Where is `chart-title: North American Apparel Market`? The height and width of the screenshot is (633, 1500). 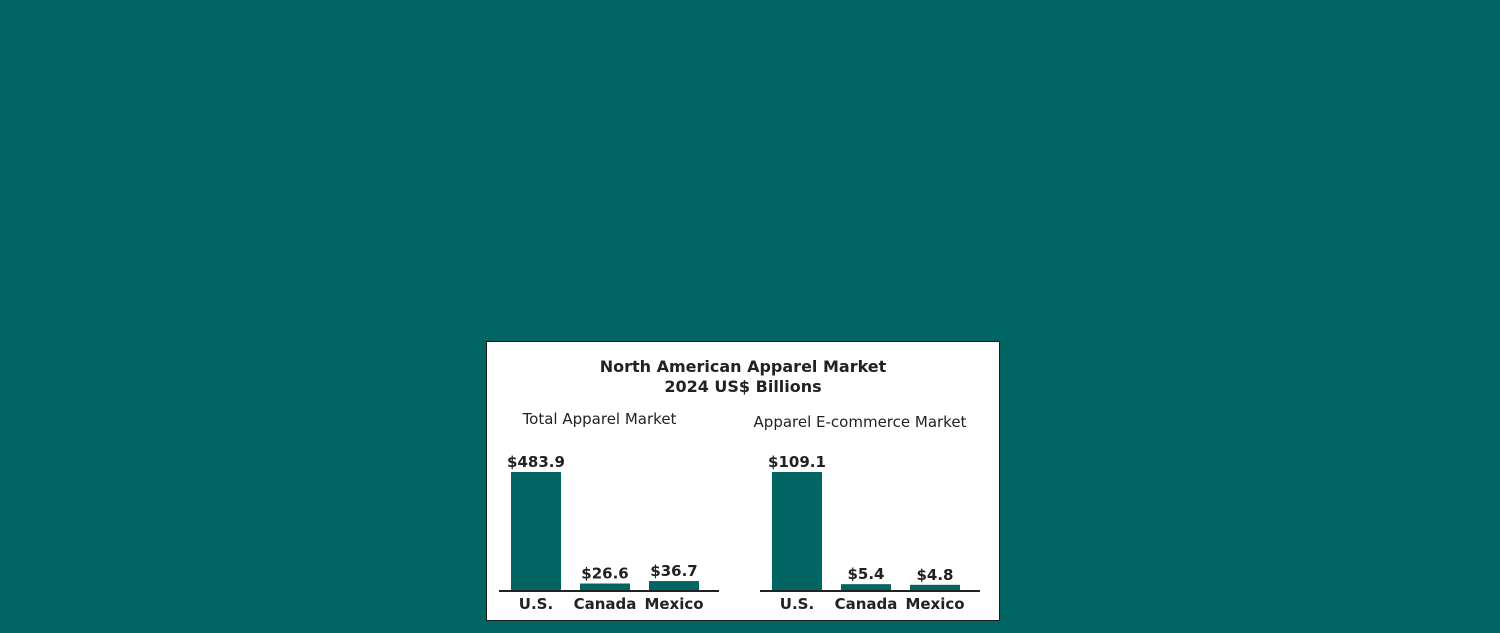
chart-title: North American Apparel Market is located at coordinates (743, 366).